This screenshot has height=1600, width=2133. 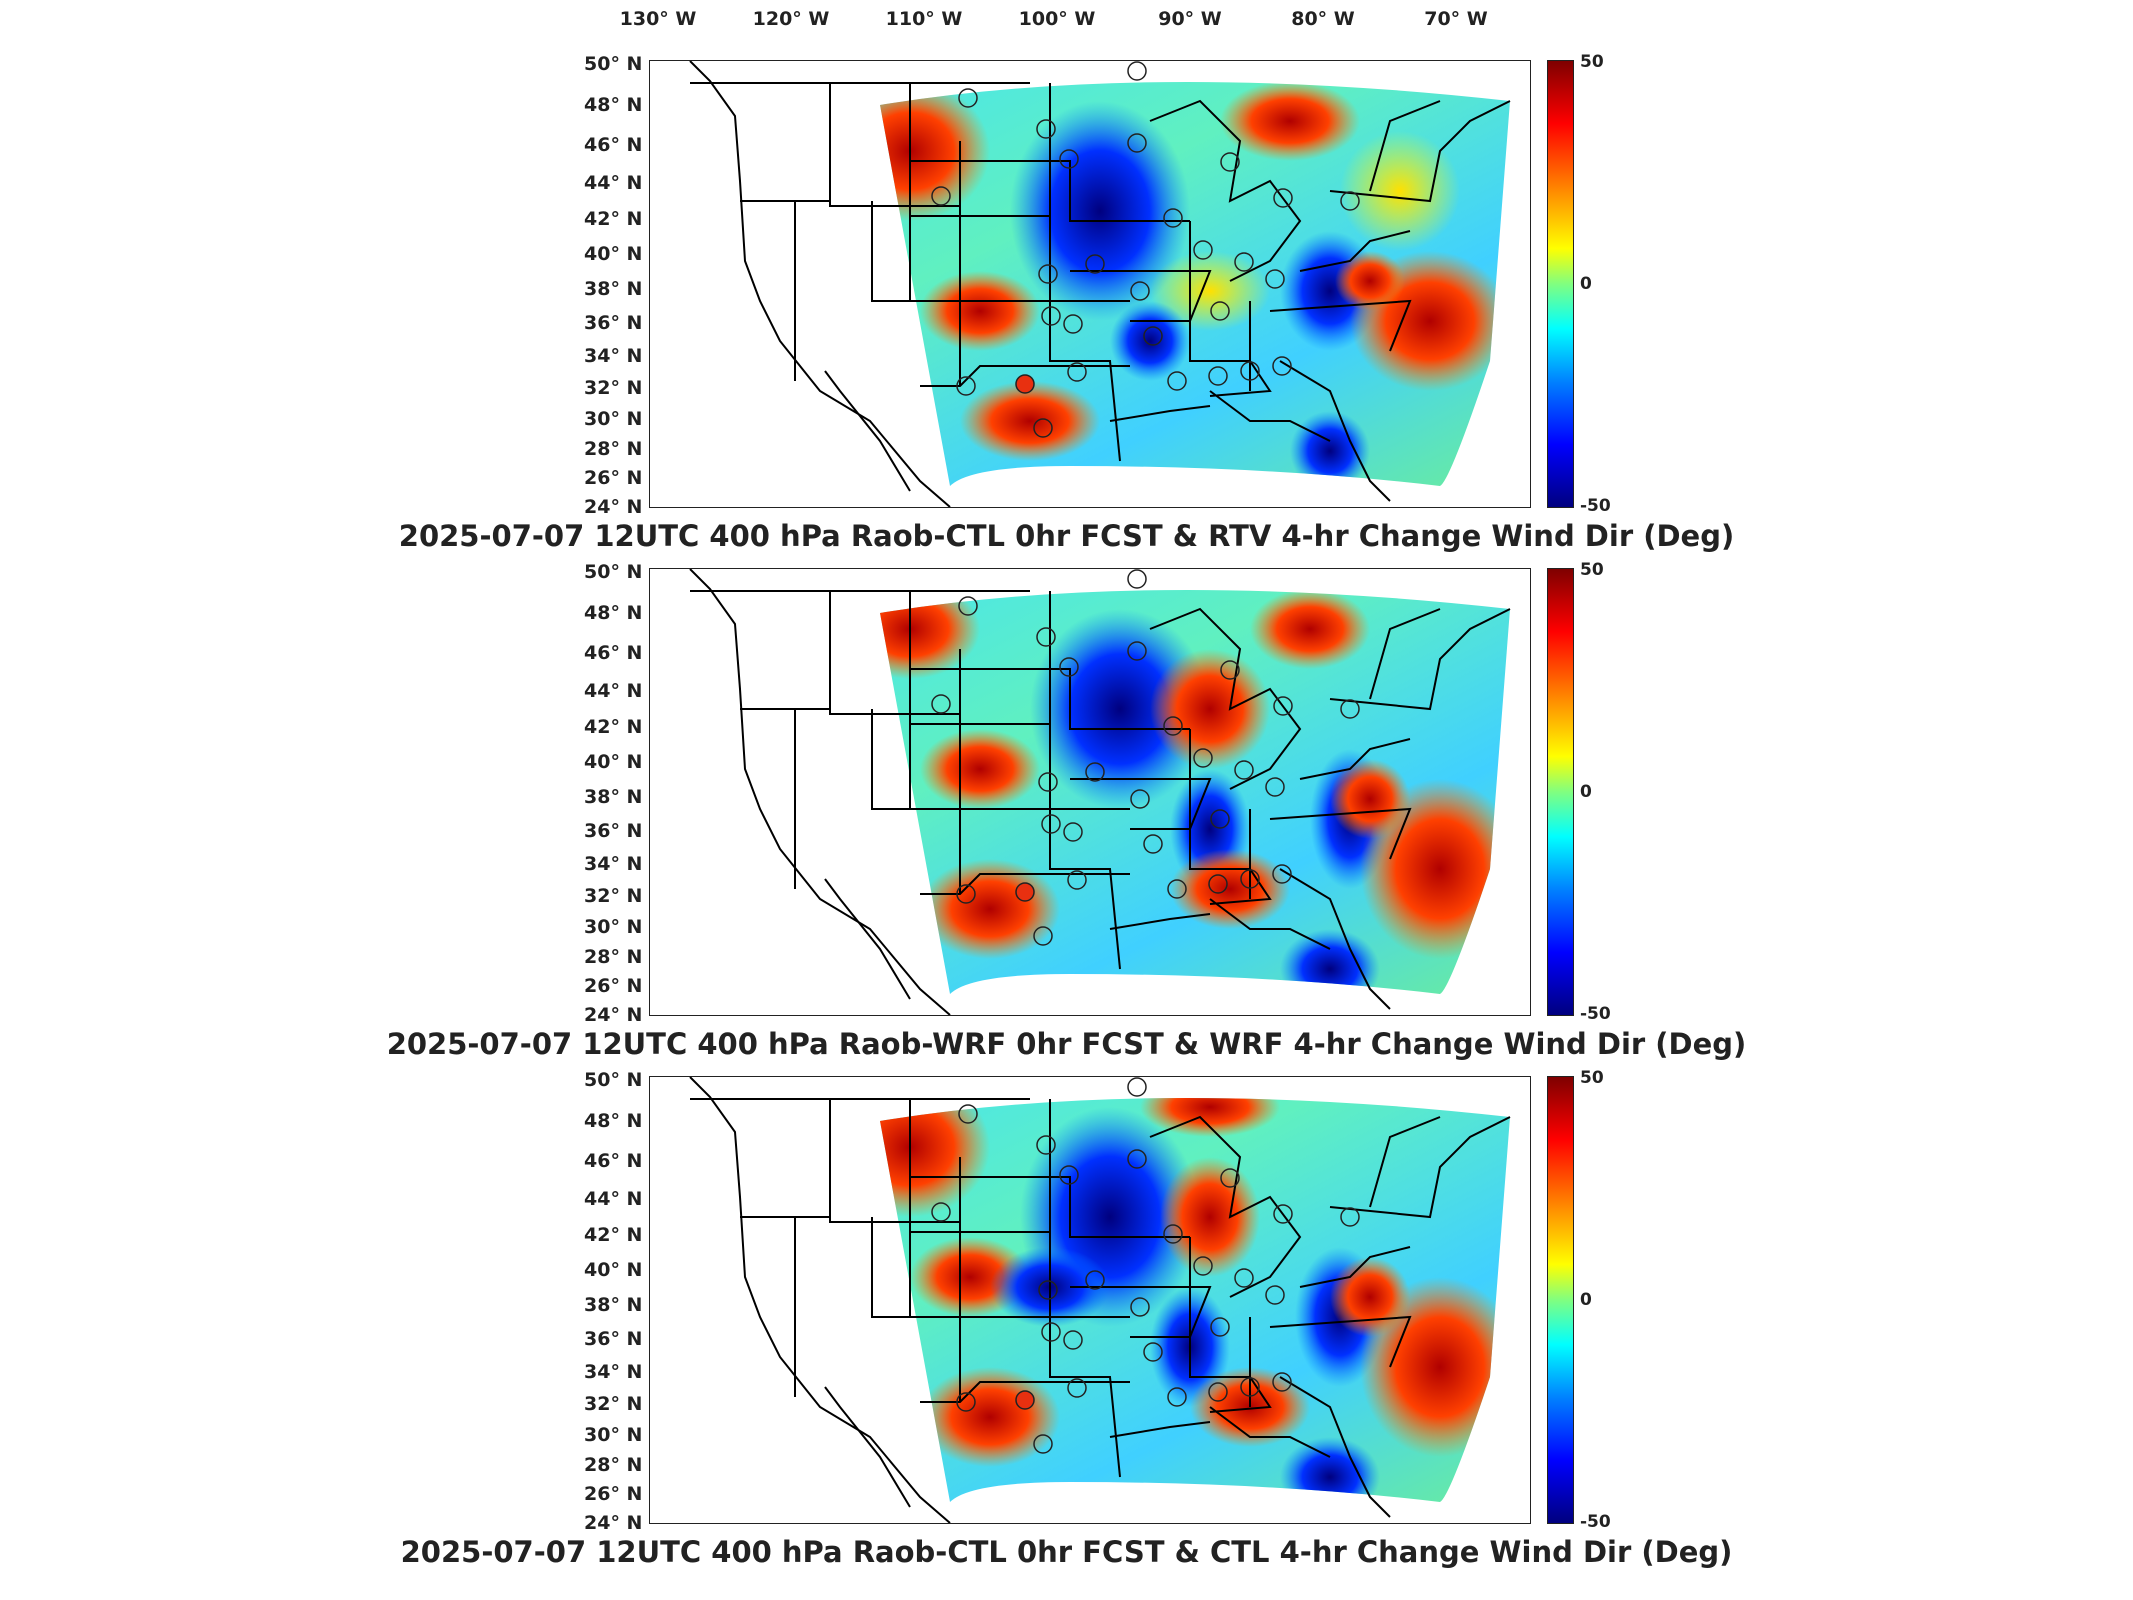 What do you see at coordinates (924, 19) in the screenshot?
I see `lon-label: 110° W` at bounding box center [924, 19].